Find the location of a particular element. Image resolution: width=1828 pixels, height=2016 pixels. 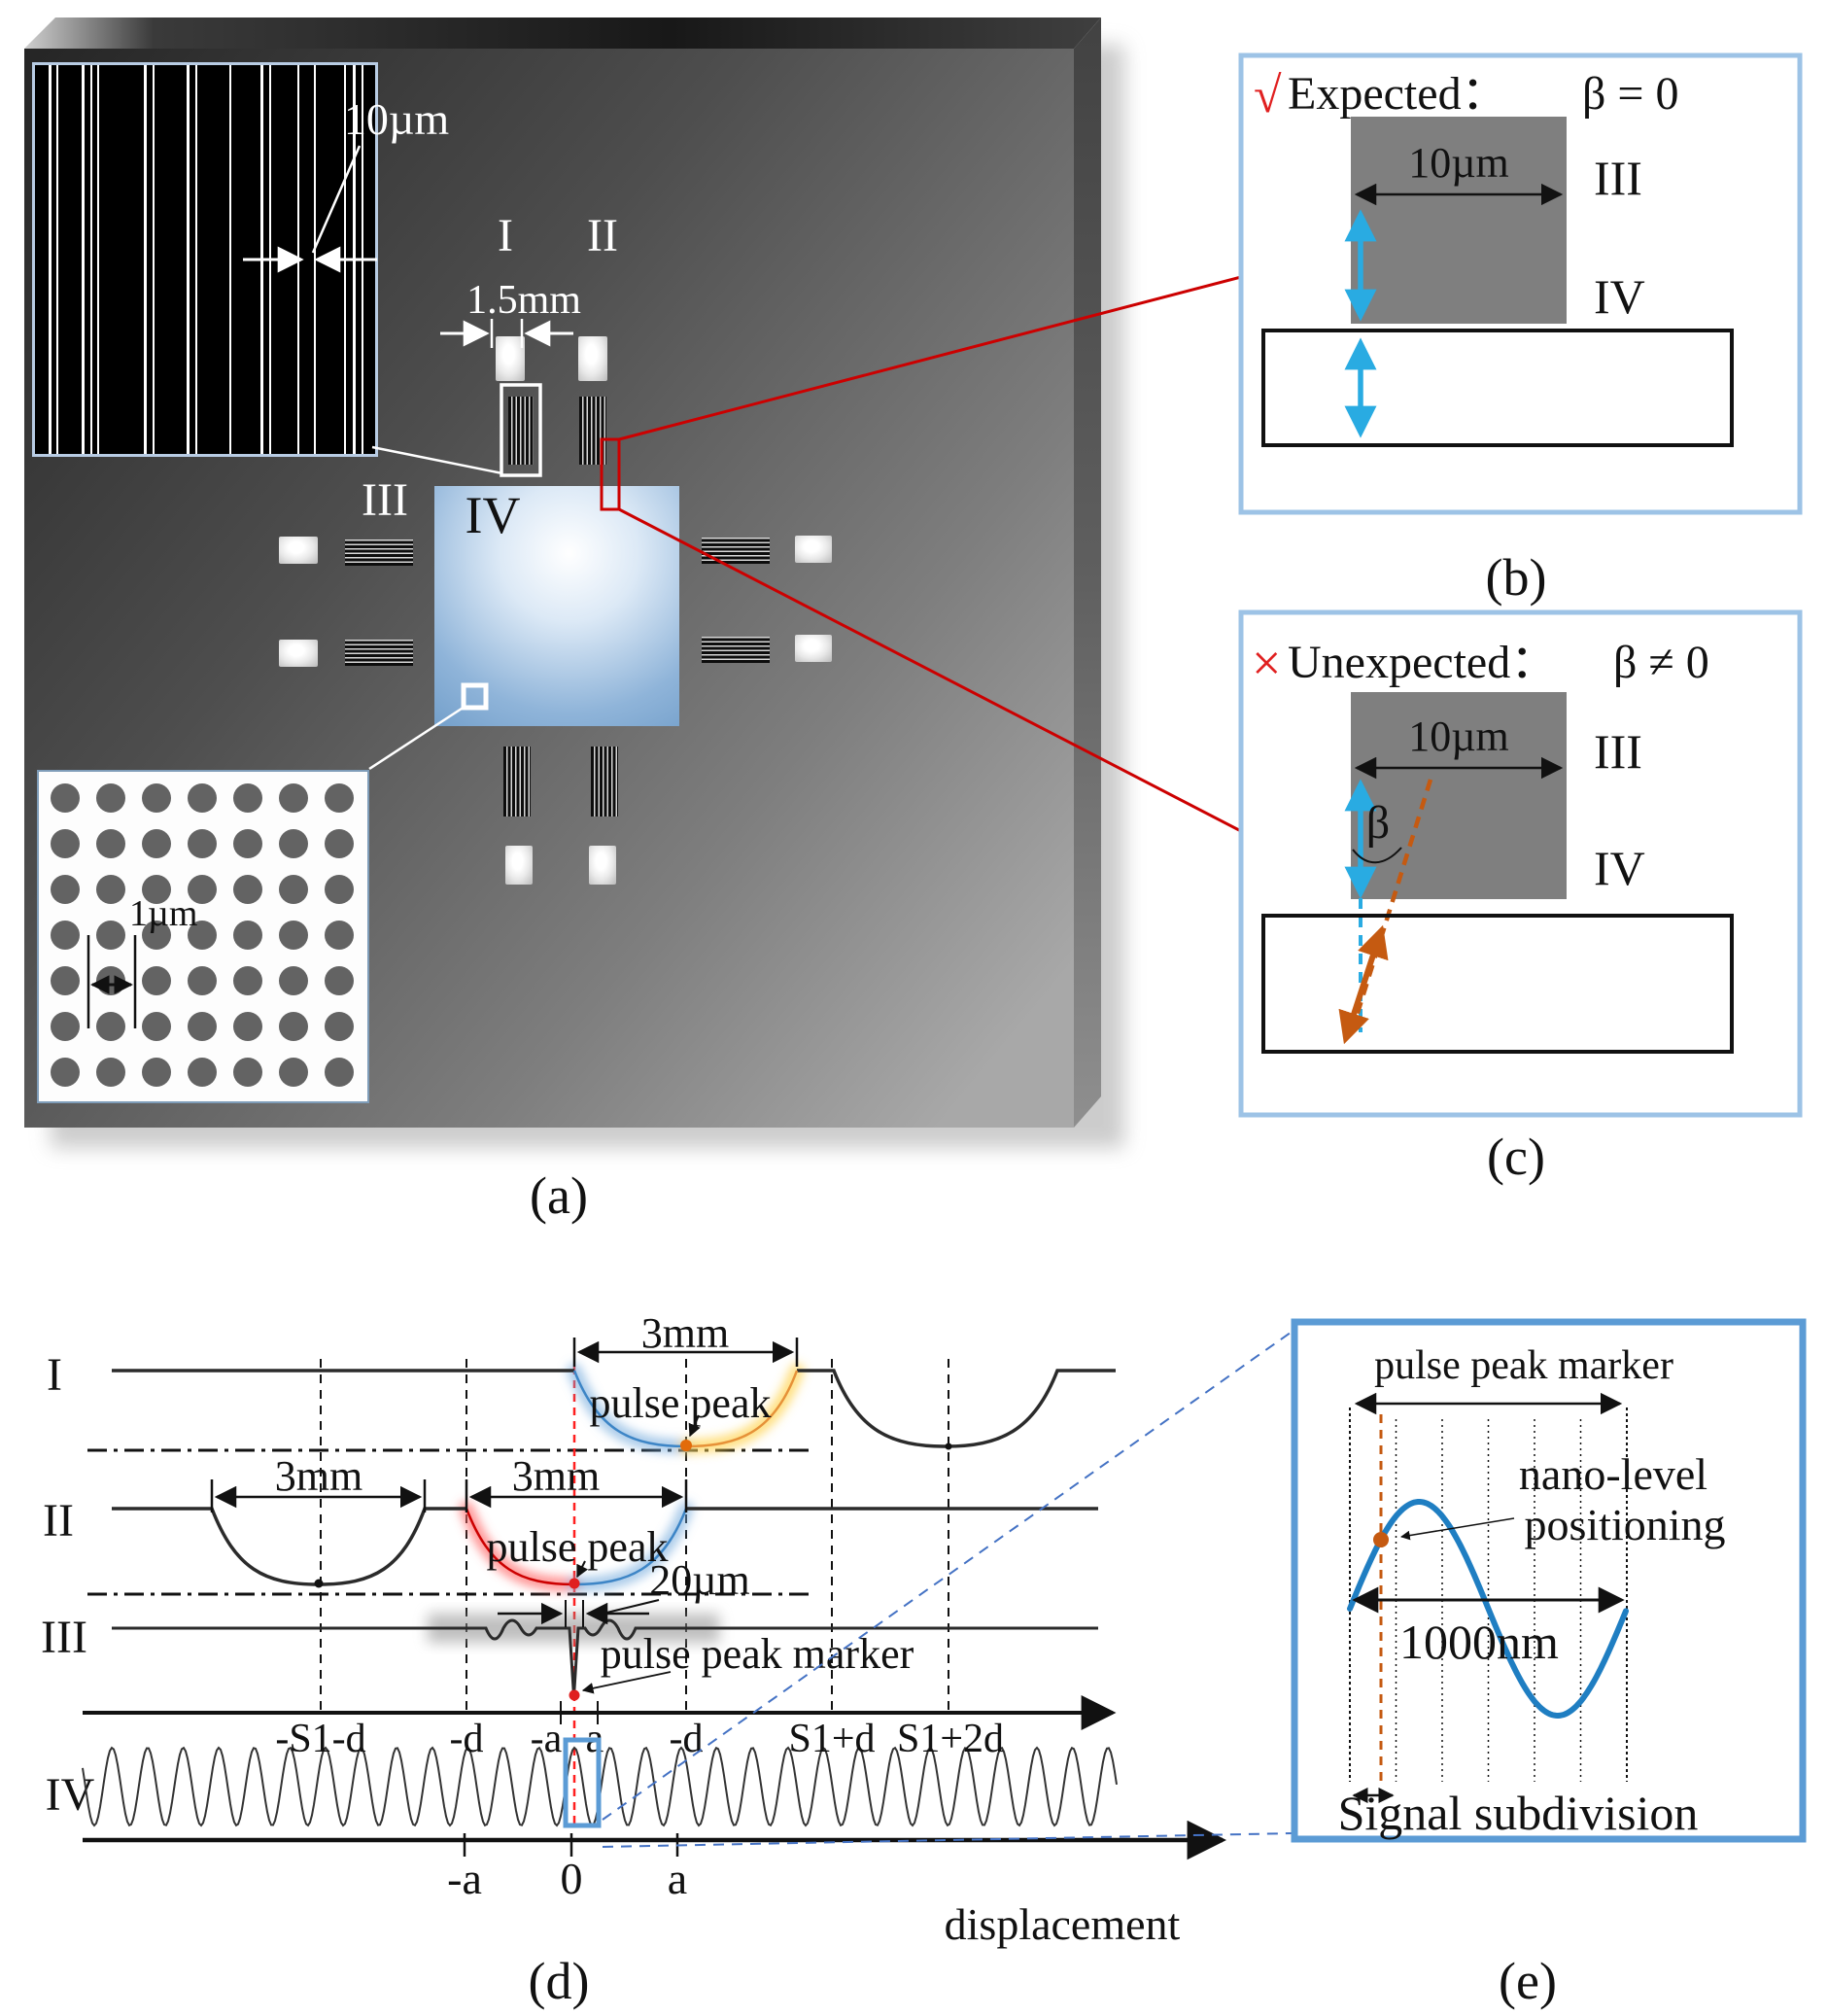

slab-top-bevel is located at coordinates (562, 33).